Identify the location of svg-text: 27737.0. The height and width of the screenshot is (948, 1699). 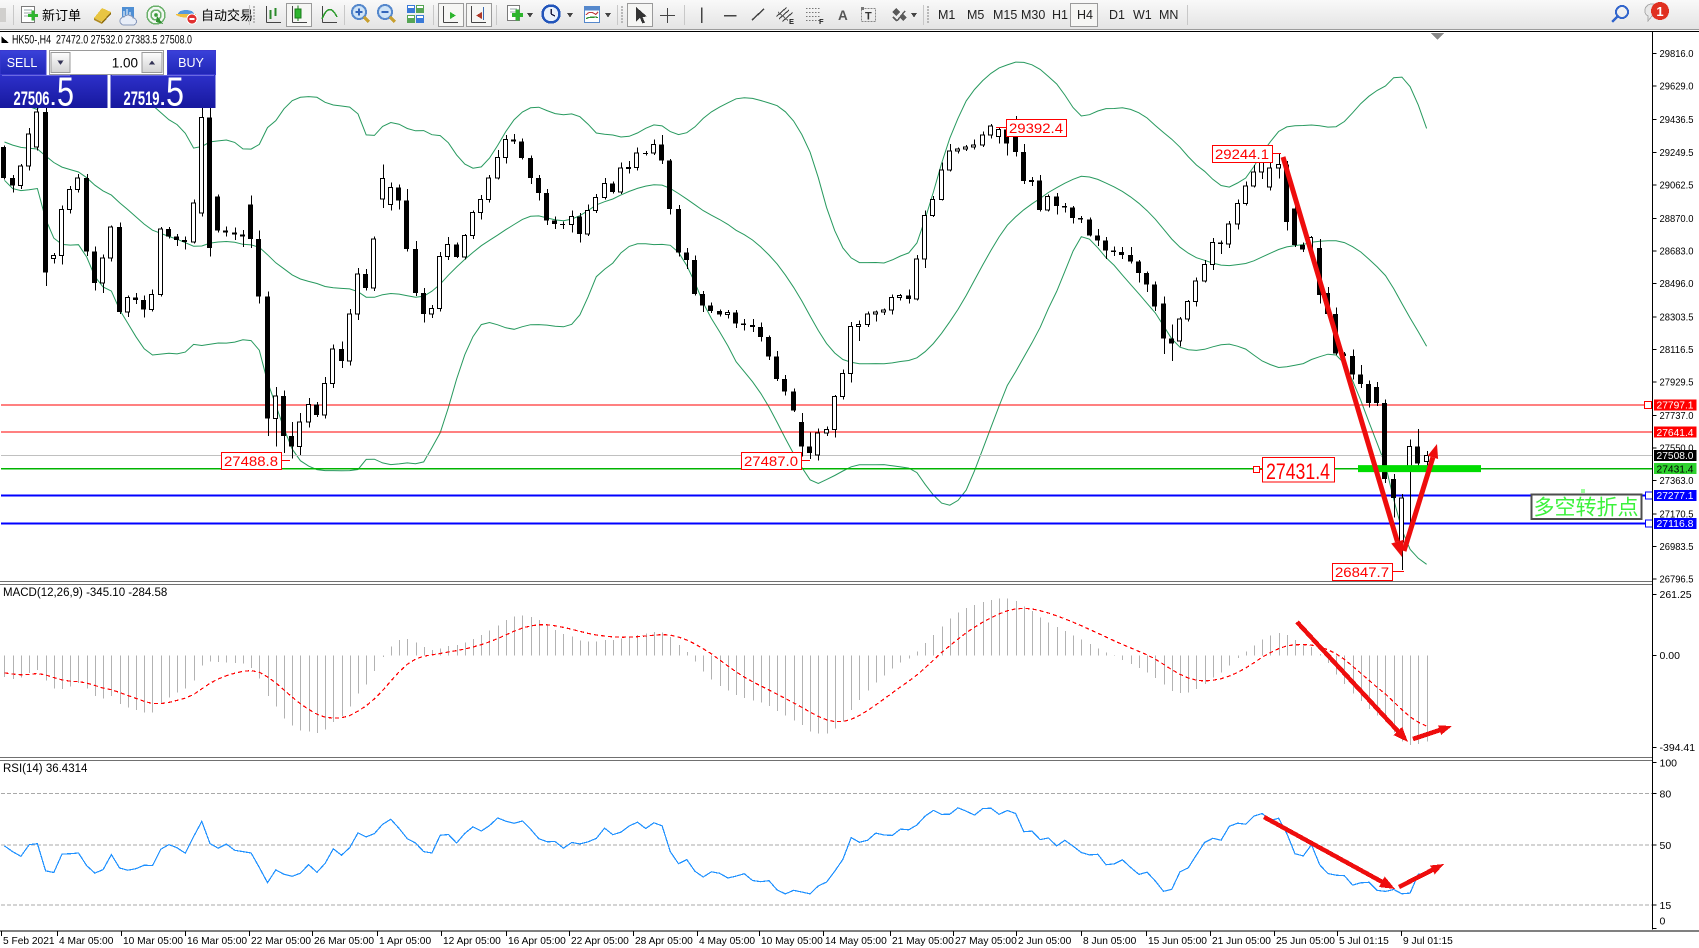
(1677, 416).